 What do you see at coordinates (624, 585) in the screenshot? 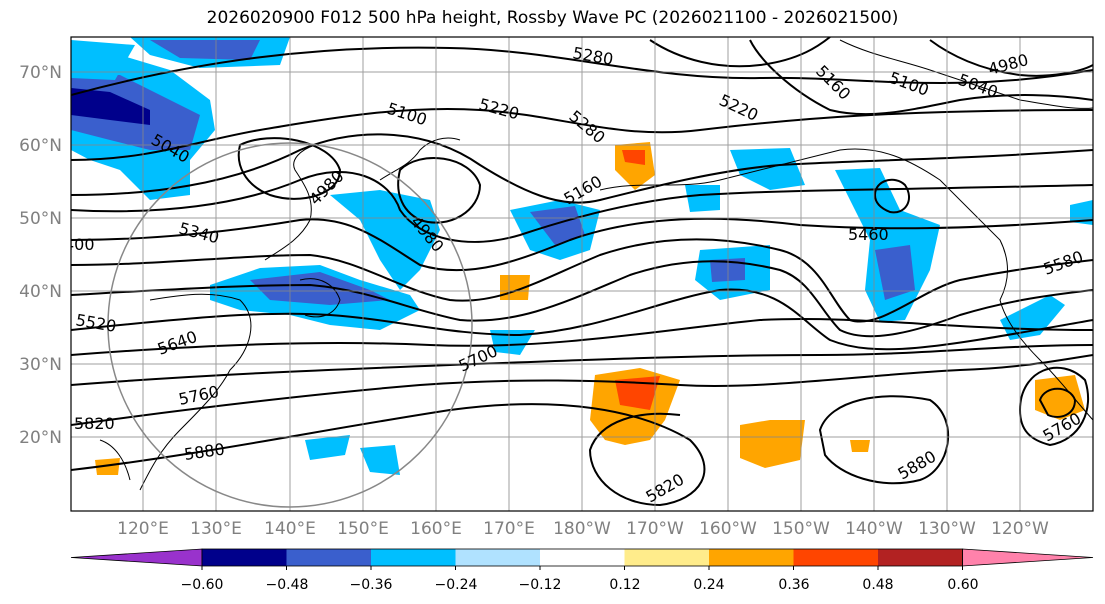
I see `colorbar-tick-label: 0.12` at bounding box center [624, 585].